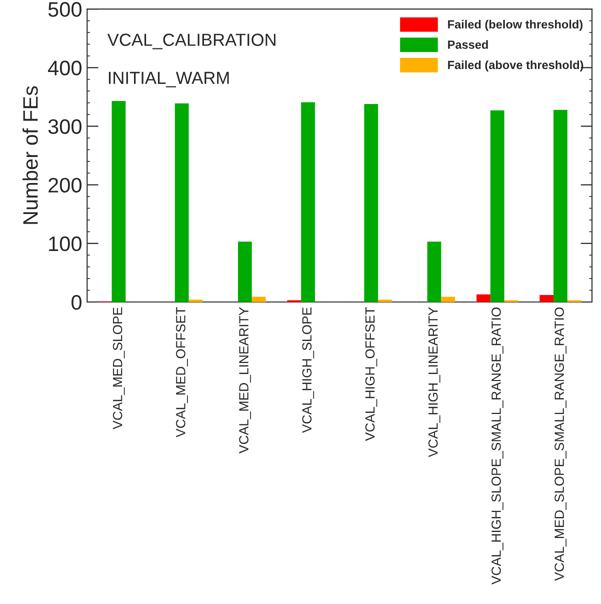 The image size is (601, 604). What do you see at coordinates (118, 368) in the screenshot?
I see `x-tick-label: VCAL_MED_SLOPE` at bounding box center [118, 368].